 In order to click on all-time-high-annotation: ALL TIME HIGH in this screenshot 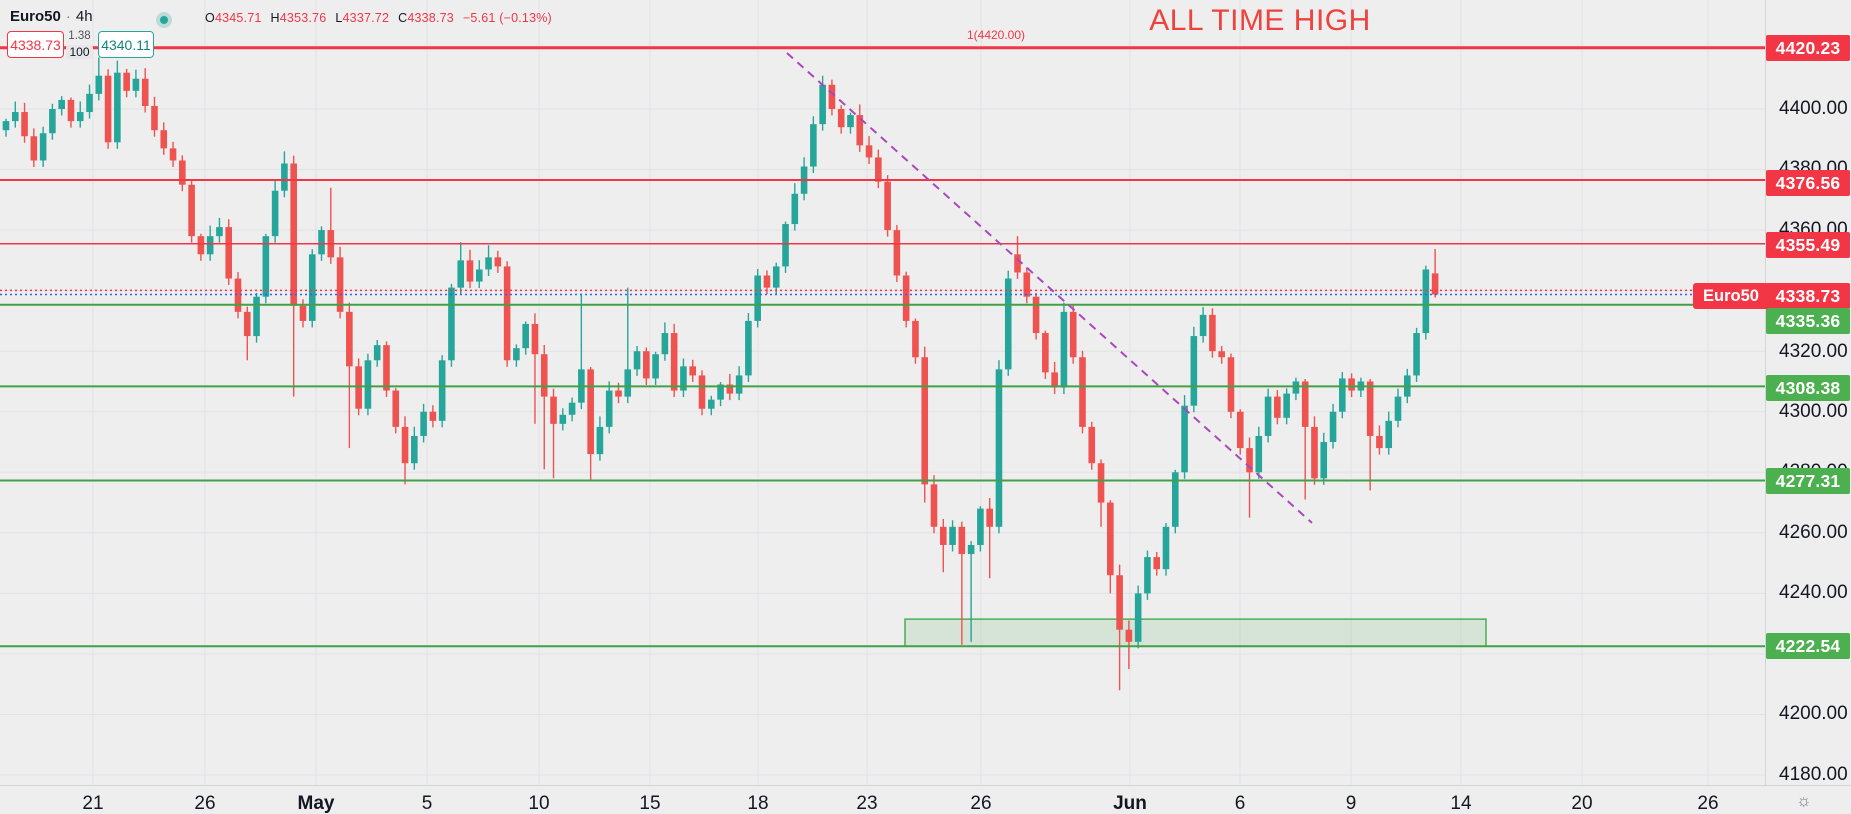, I will do `click(1260, 20)`.